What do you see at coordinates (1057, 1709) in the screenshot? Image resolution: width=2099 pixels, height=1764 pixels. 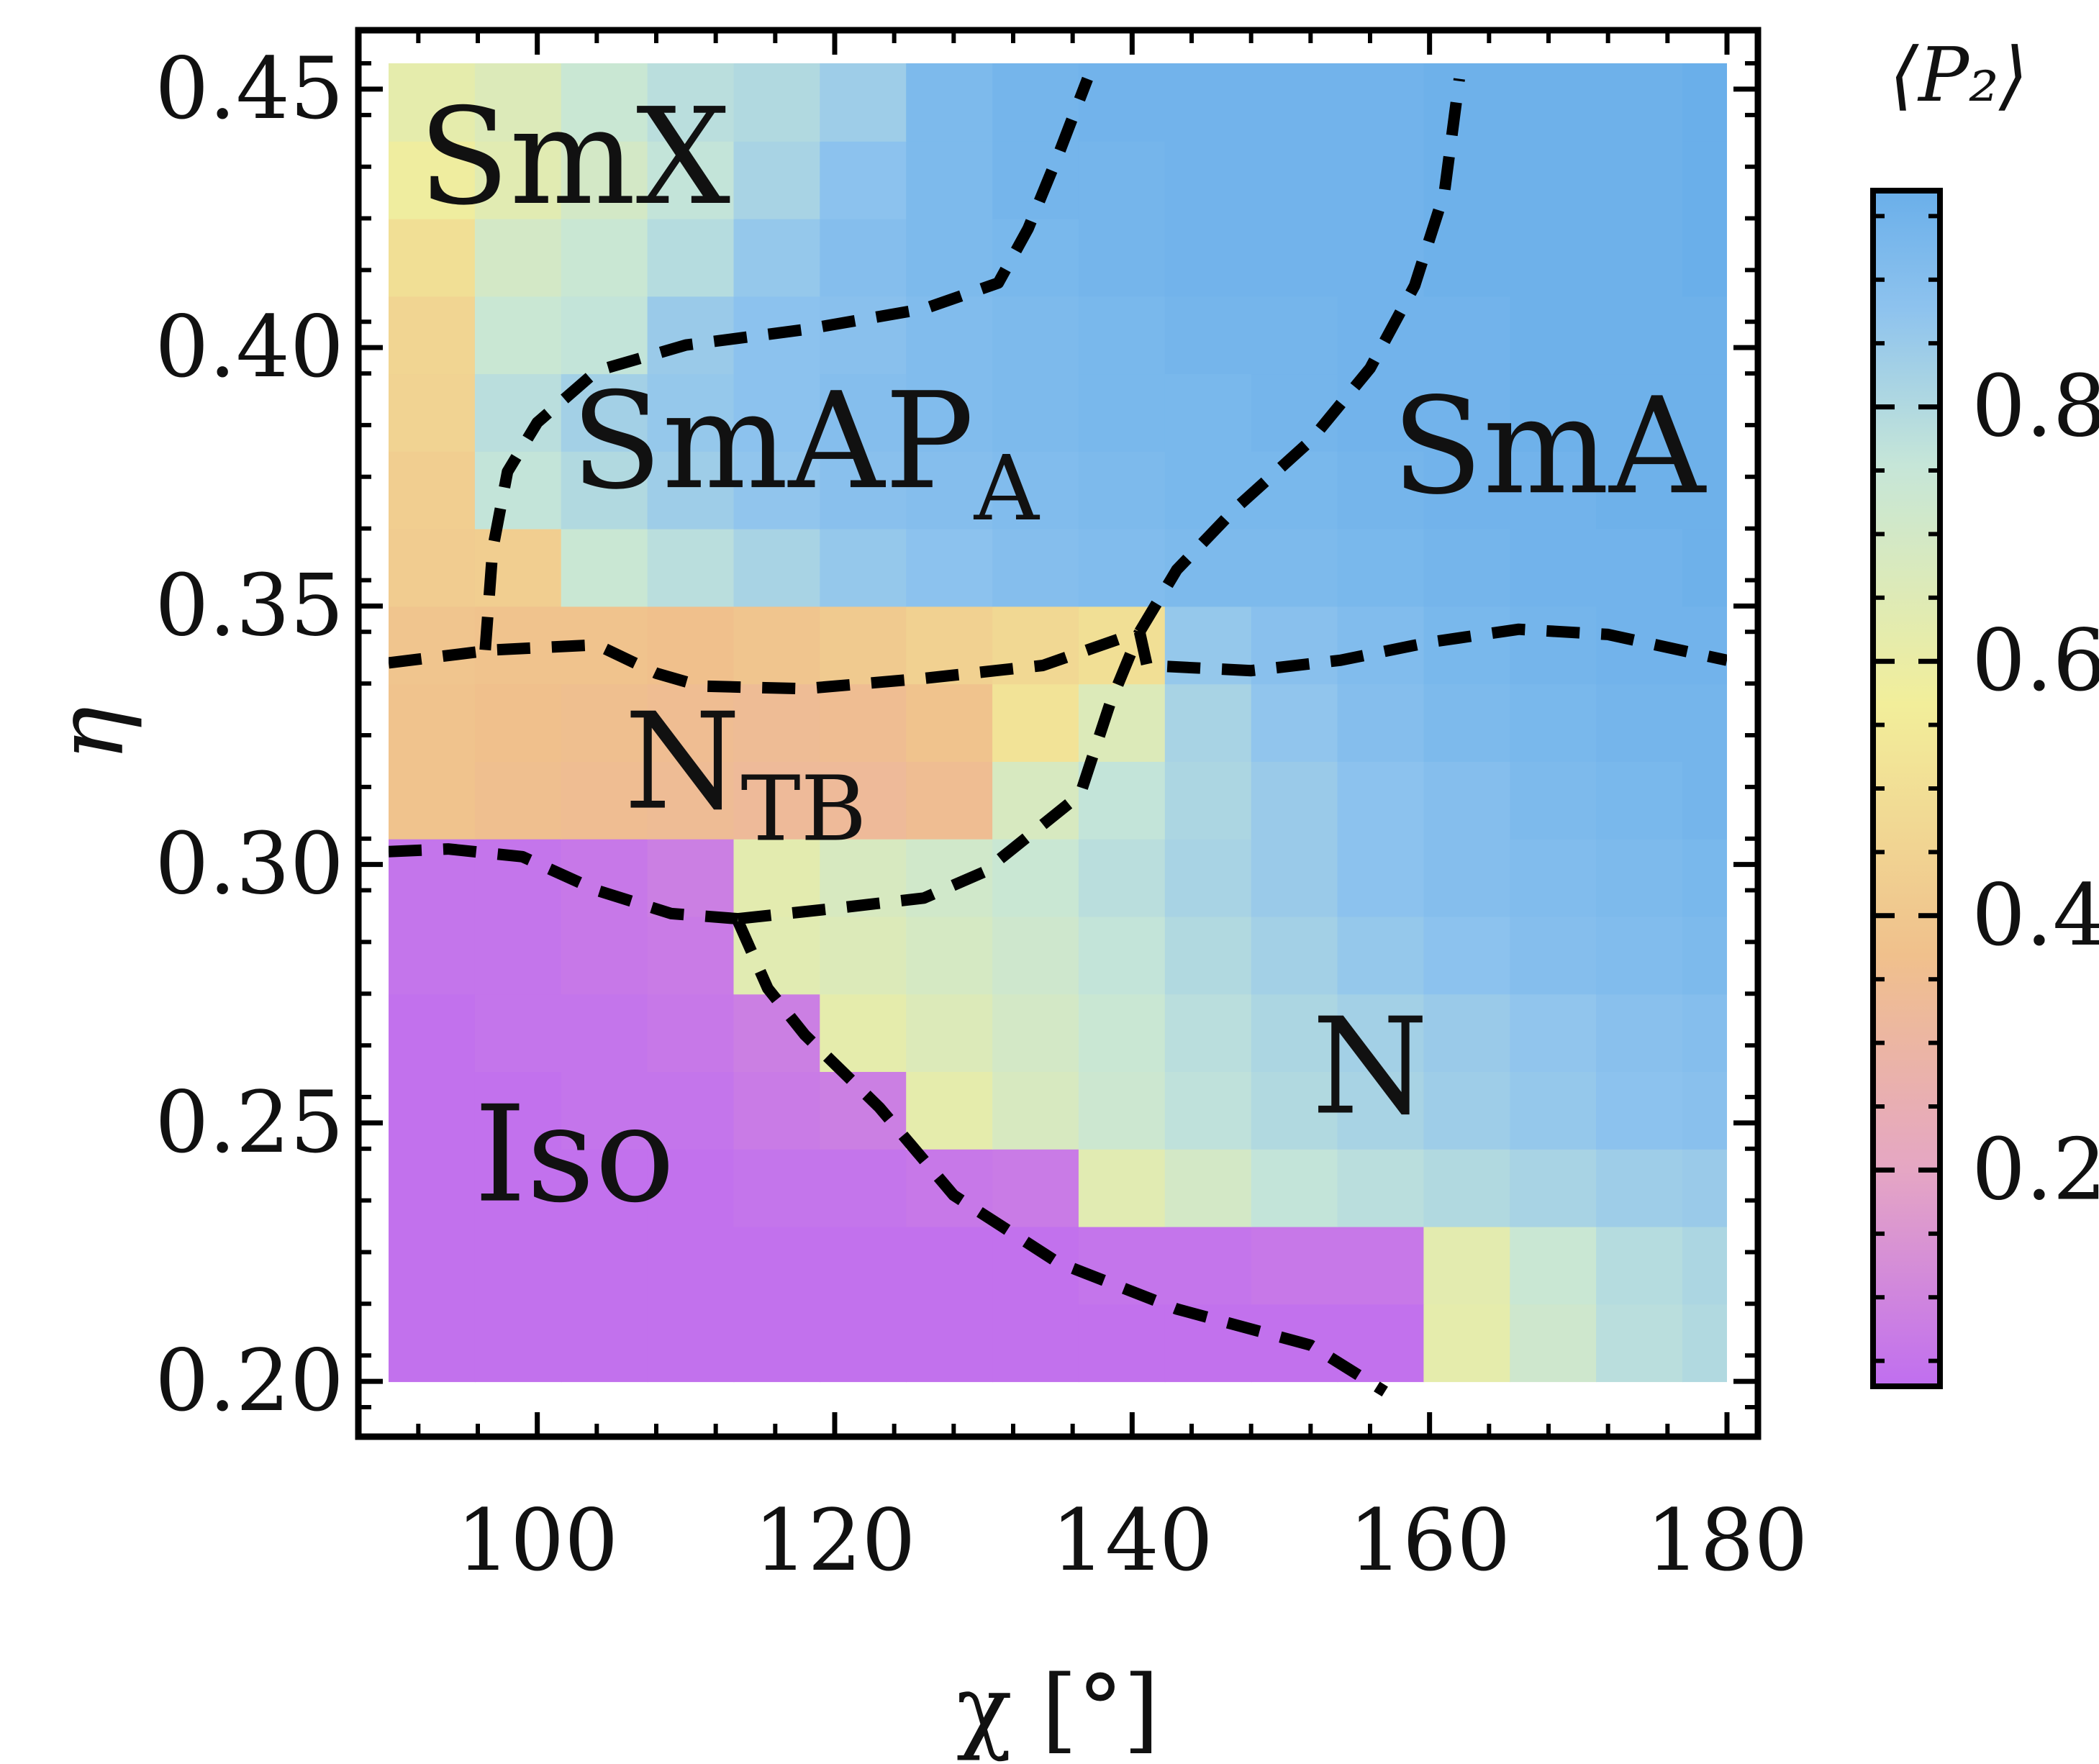 I see `x-axis-title: χ [°]` at bounding box center [1057, 1709].